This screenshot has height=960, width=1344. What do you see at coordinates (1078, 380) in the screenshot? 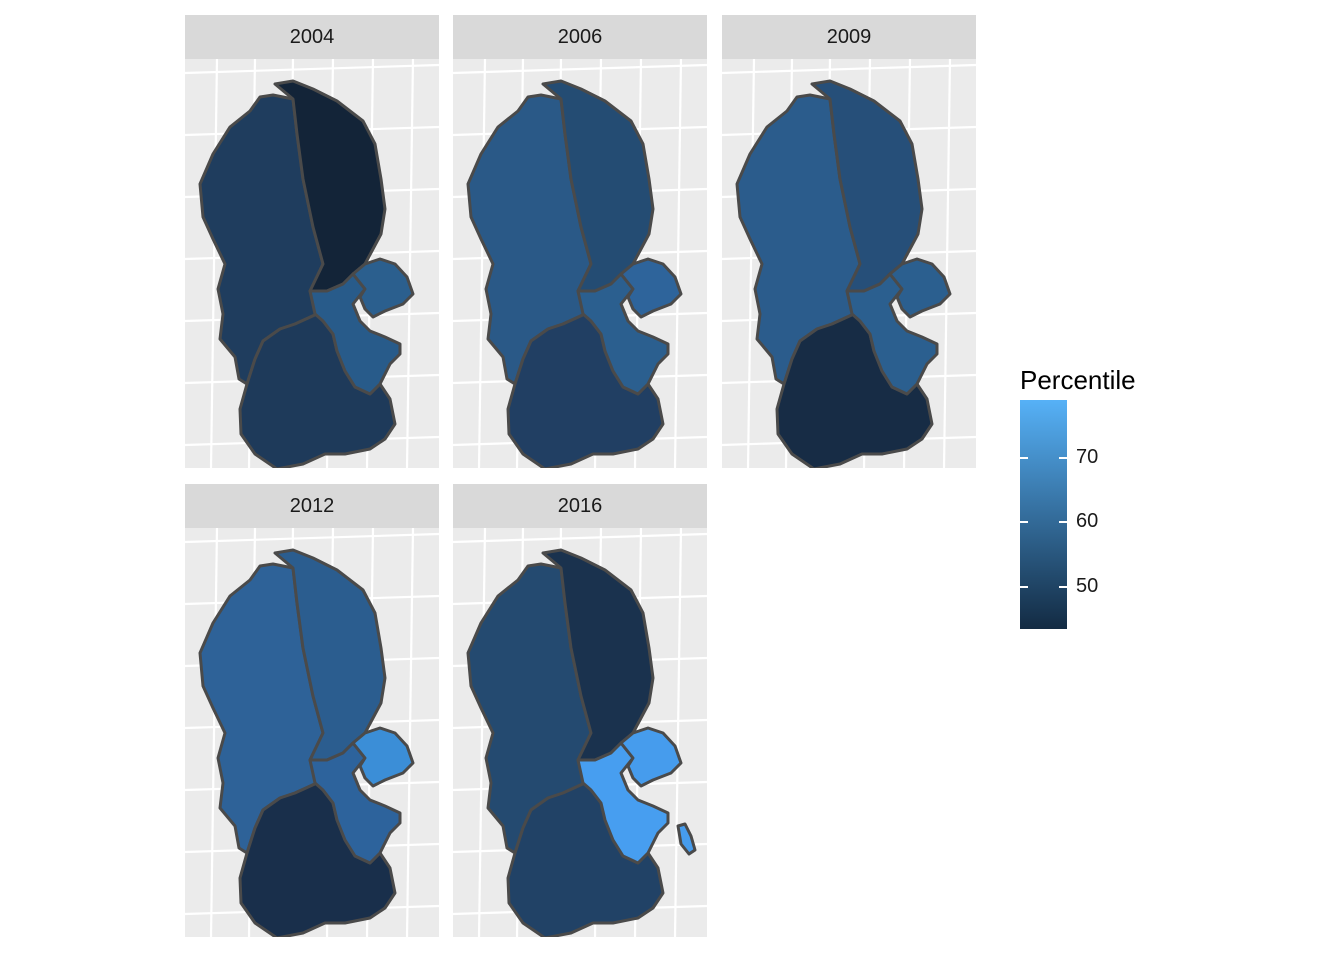
I see `legend-title: Percentile` at bounding box center [1078, 380].